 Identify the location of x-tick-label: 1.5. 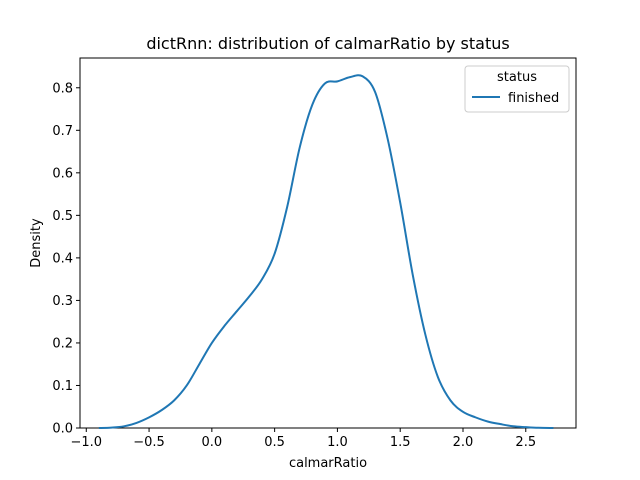
(400, 442).